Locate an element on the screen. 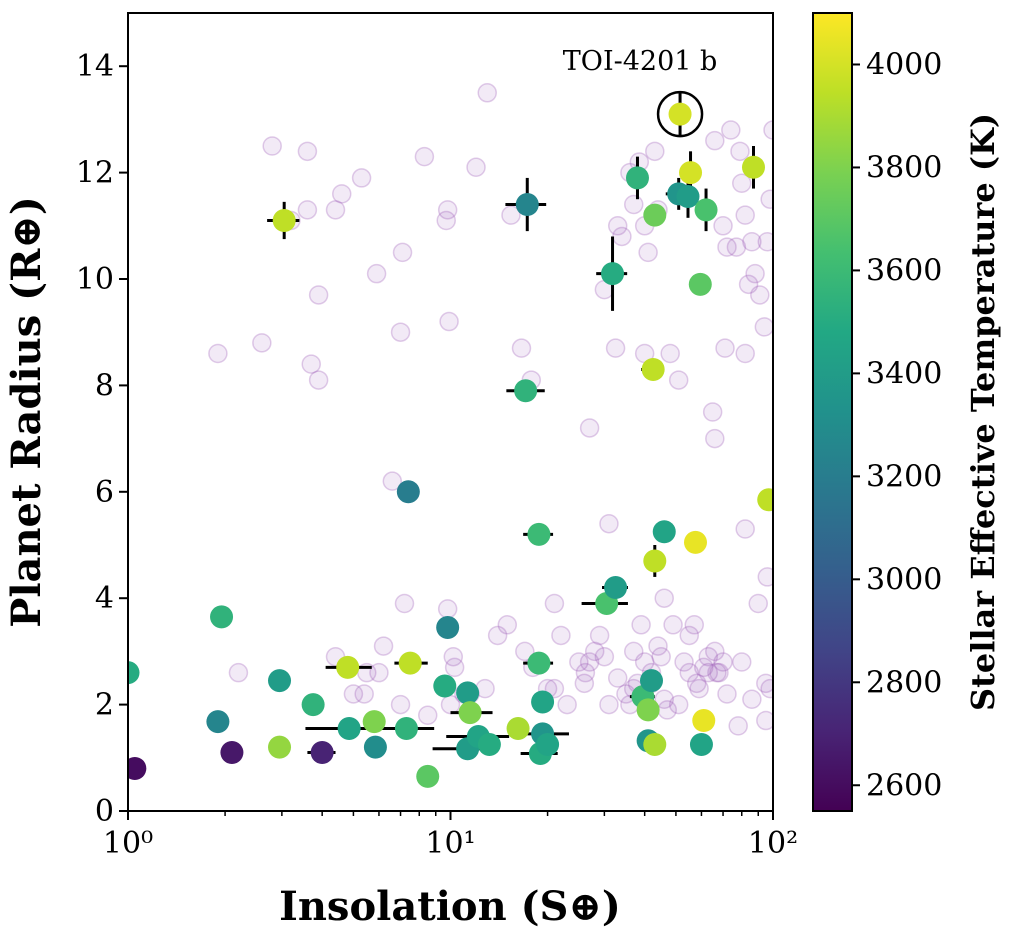 The image size is (1011, 948). colorbar-tick-label: 4000 is located at coordinates (904, 64).